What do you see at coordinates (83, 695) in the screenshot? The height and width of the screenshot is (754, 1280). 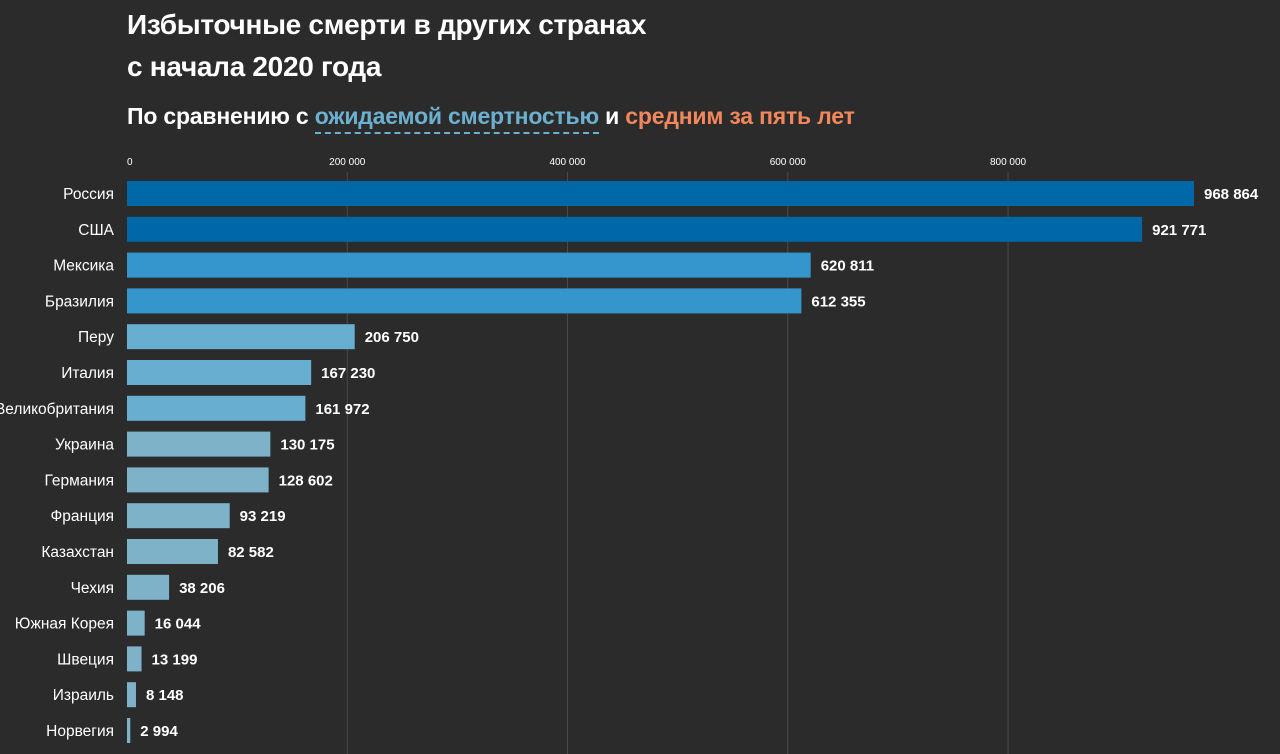 I see `category-label: Израиль` at bounding box center [83, 695].